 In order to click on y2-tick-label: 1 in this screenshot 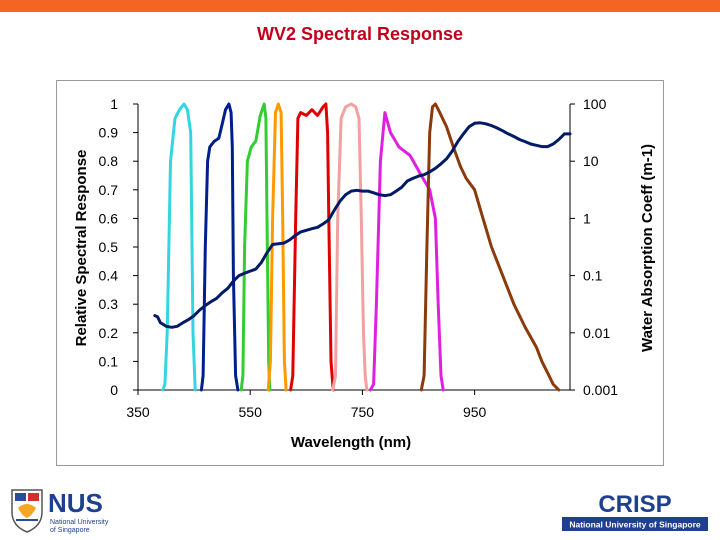, I will do `click(587, 218)`.